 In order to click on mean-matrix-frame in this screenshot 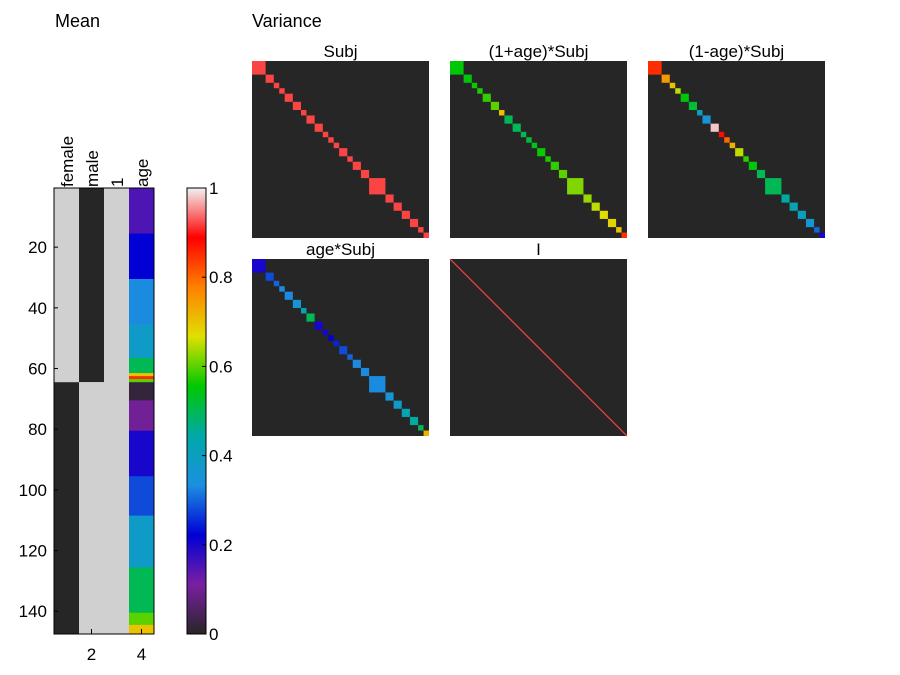, I will do `click(104, 411)`.